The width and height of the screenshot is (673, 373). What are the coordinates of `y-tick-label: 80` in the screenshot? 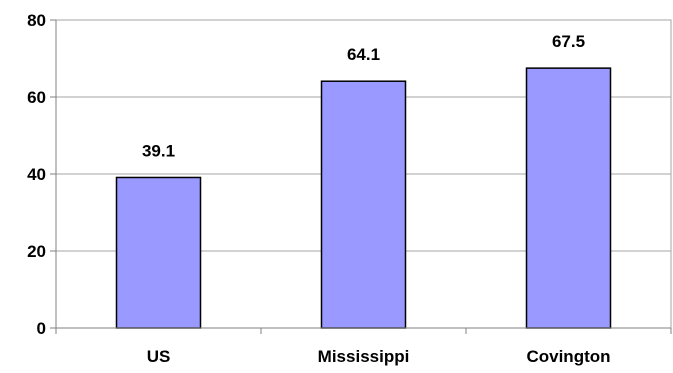 It's located at (36, 20).